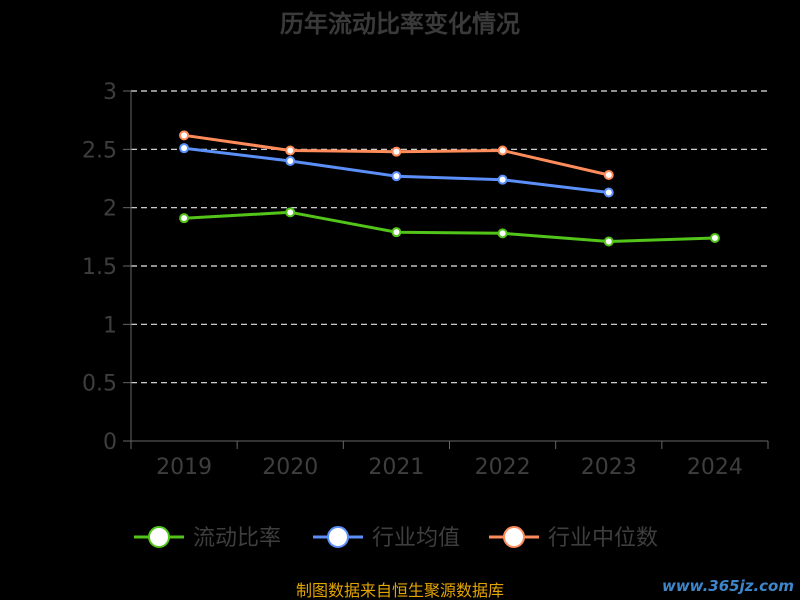 Image resolution: width=800 pixels, height=600 pixels. Describe the element at coordinates (110, 92) in the screenshot. I see `y-tick-label: 3` at that location.